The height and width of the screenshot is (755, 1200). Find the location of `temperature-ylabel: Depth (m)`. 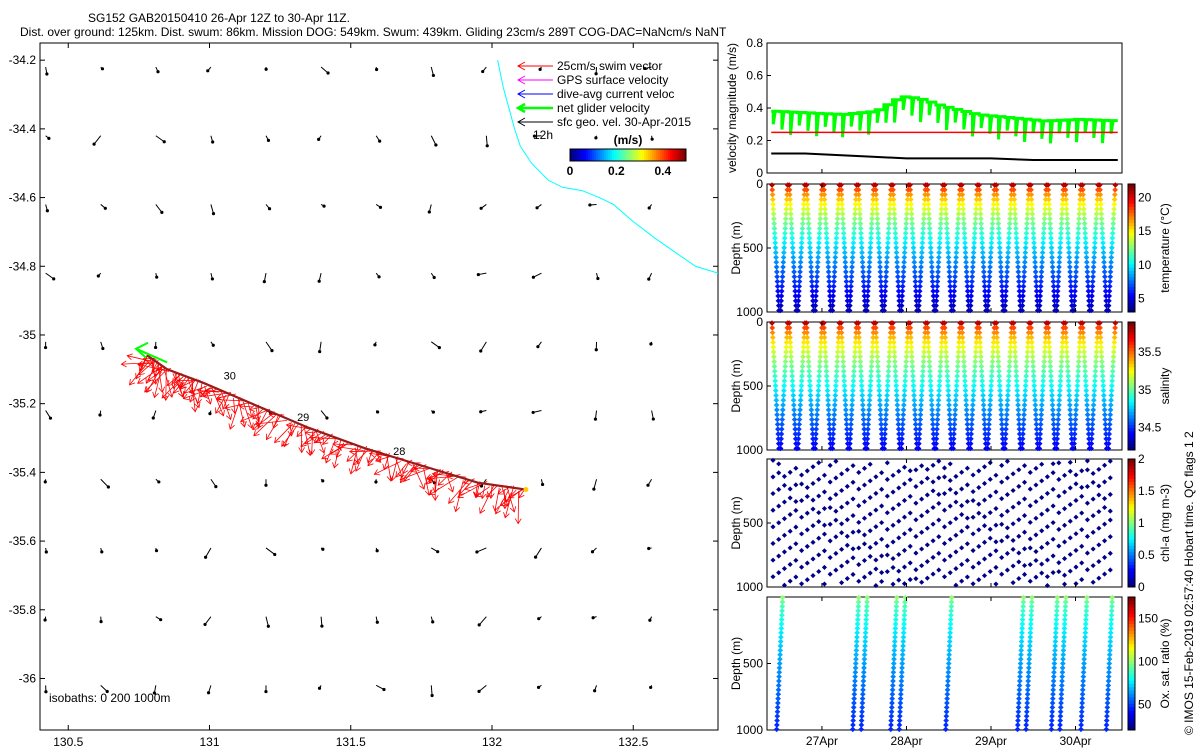

temperature-ylabel: Depth (m) is located at coordinates (736, 247).